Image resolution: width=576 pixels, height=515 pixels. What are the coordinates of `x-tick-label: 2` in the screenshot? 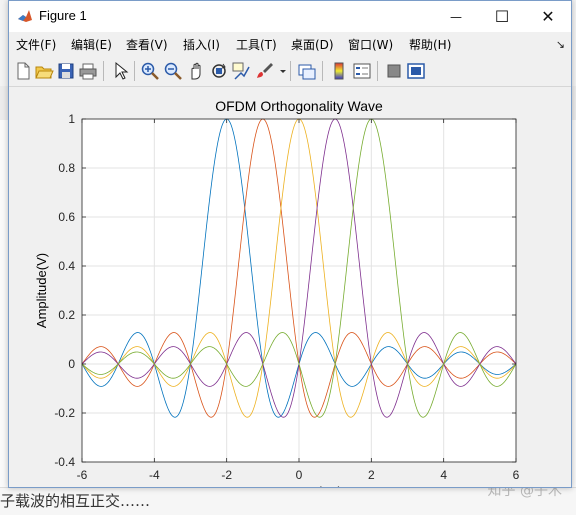 It's located at (371, 475).